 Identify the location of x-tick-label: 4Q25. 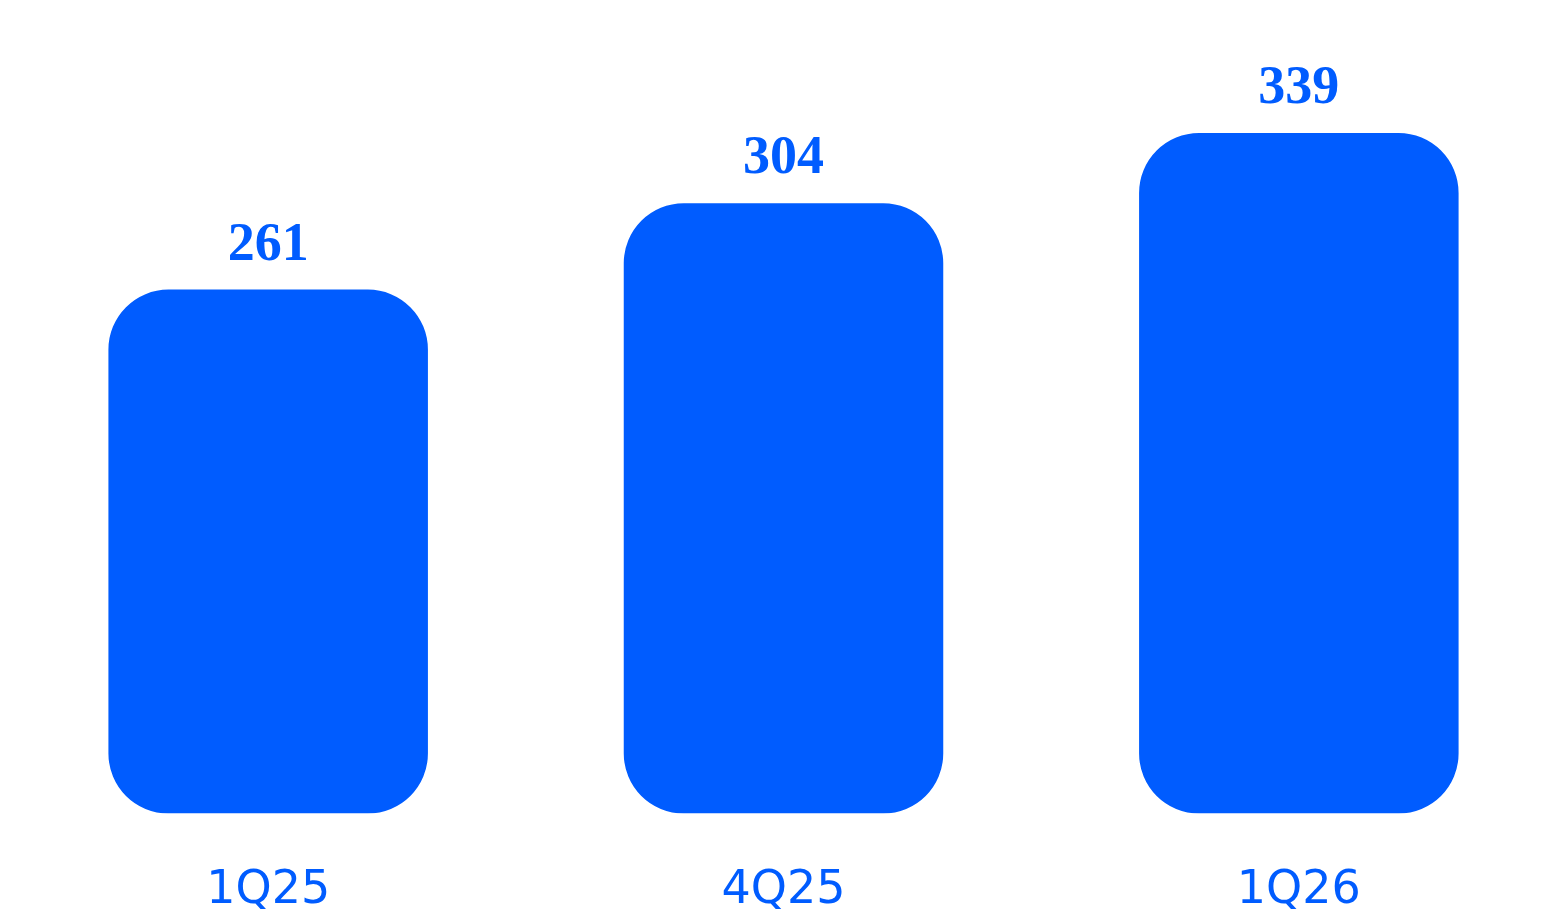
(783, 886).